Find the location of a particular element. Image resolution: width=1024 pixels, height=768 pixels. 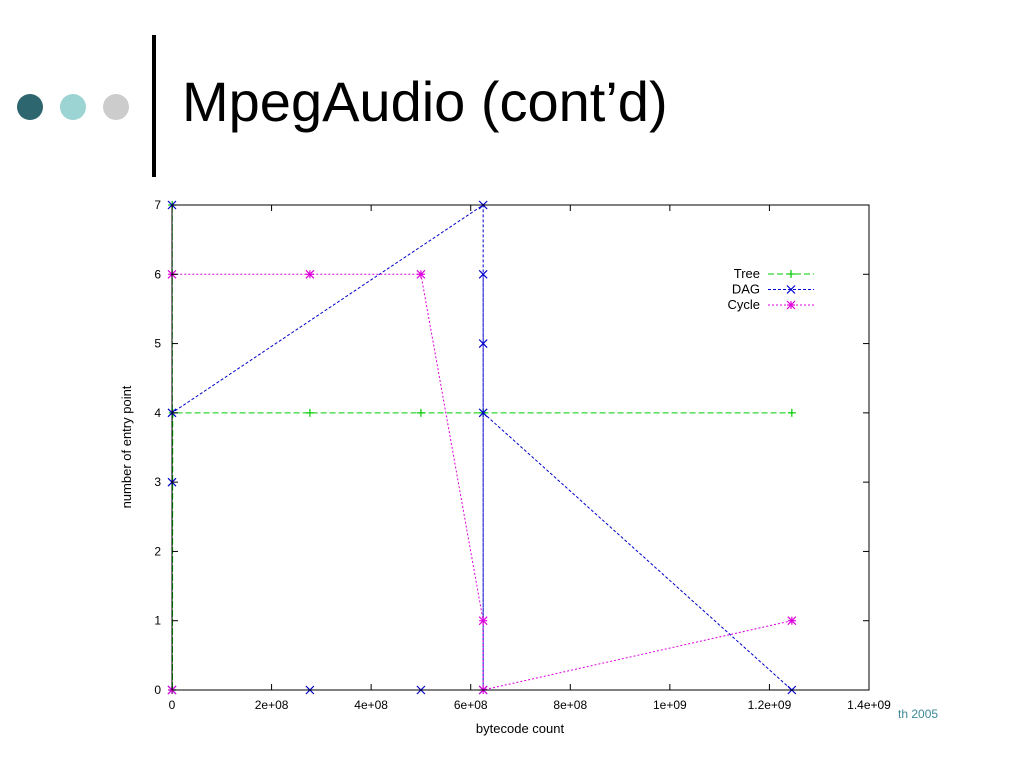

bullet-dot-light is located at coordinates (73, 107).